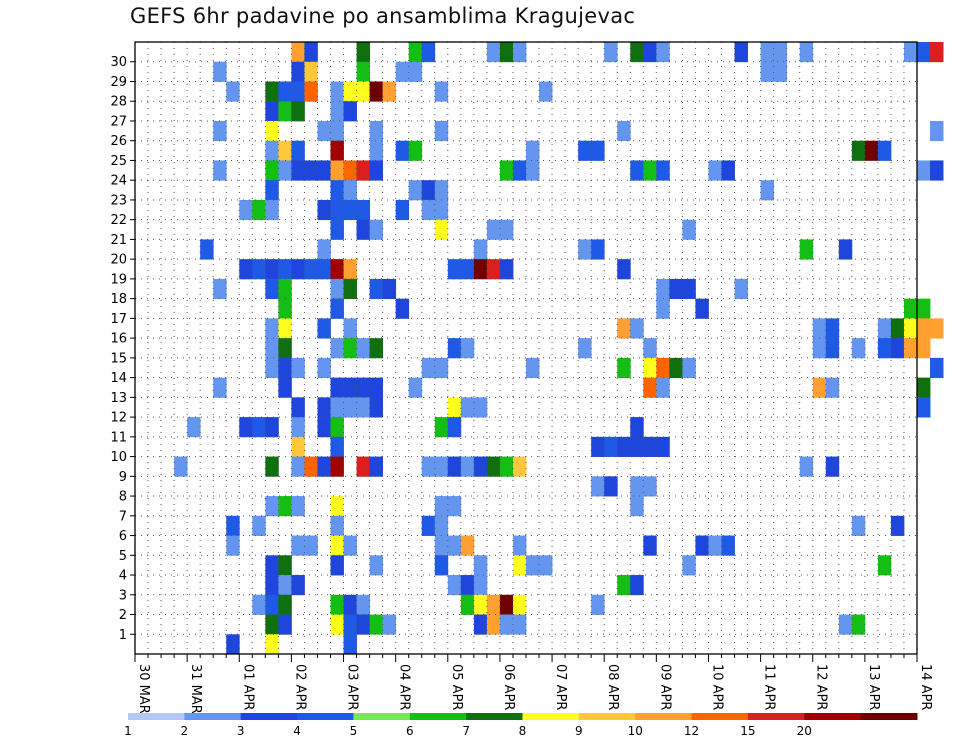  Describe the element at coordinates (118, 279) in the screenshot. I see `y-tick-label: 19` at that location.